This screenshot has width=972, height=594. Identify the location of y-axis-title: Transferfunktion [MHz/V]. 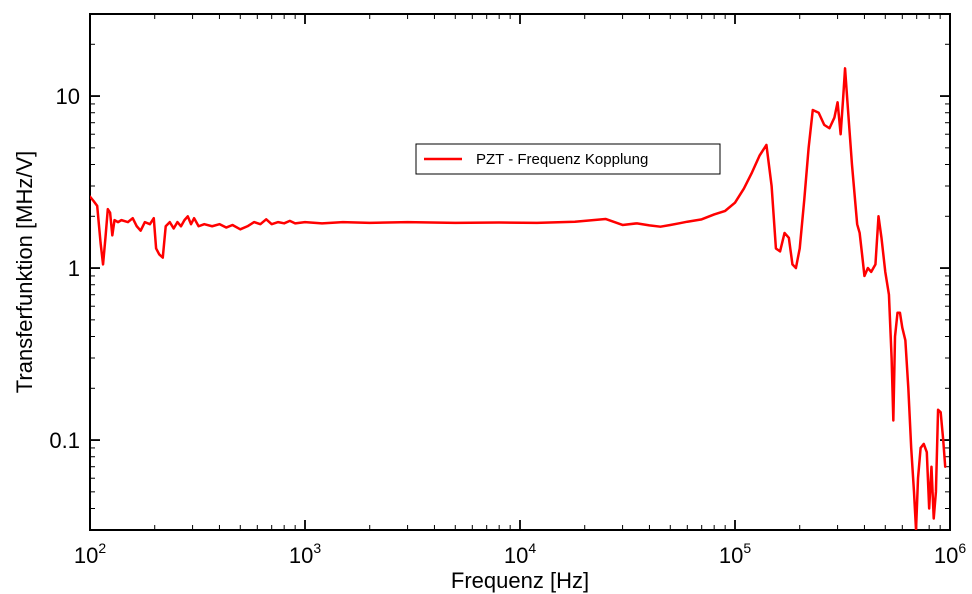
(24, 272).